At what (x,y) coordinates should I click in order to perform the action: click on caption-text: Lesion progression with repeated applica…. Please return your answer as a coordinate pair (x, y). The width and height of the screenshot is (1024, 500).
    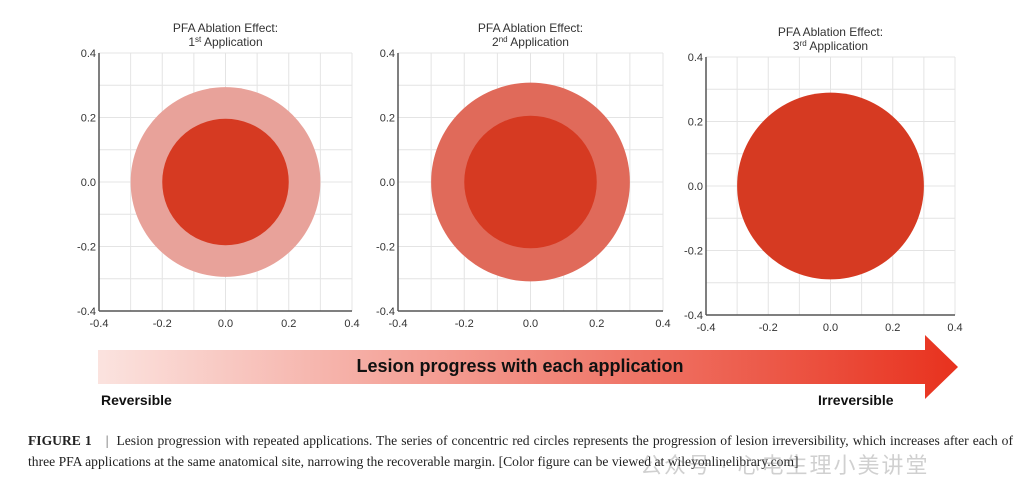
    Looking at the image, I should click on (520, 451).